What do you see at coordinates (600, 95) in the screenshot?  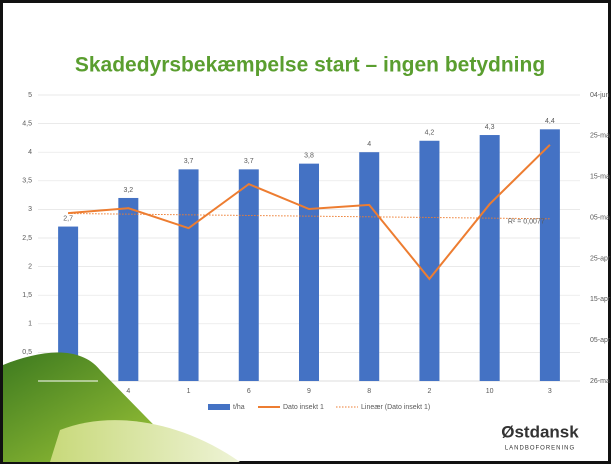 I see `y2-tick-label: 04-jun` at bounding box center [600, 95].